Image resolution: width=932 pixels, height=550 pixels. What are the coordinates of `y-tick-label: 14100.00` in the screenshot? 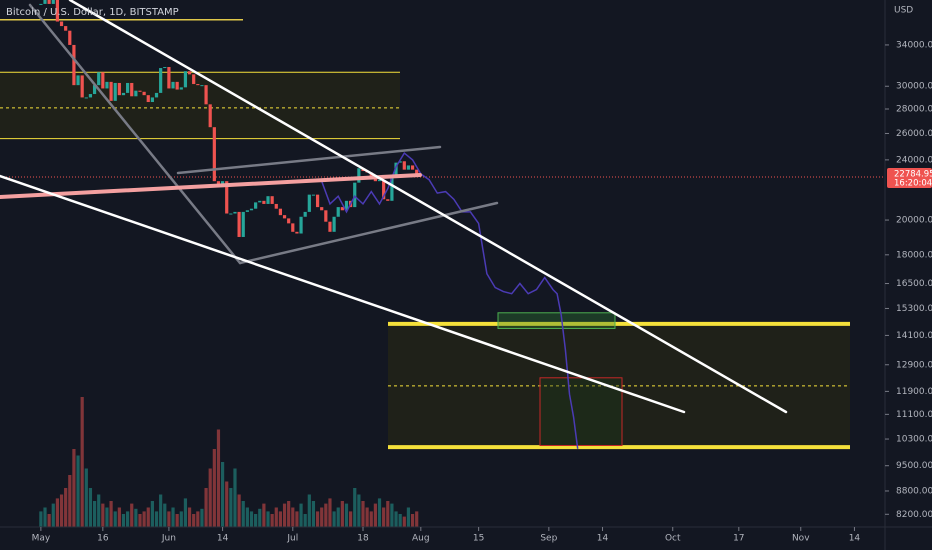 It's located at (914, 336).